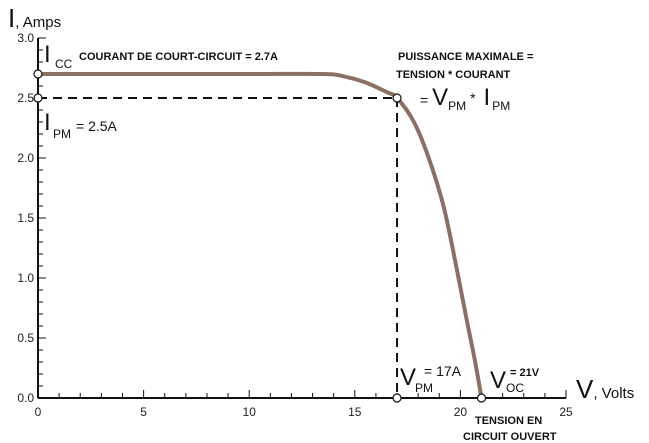 The width and height of the screenshot is (649, 443). What do you see at coordinates (613, 393) in the screenshot?
I see `x-axis-unit: , Volts` at bounding box center [613, 393].